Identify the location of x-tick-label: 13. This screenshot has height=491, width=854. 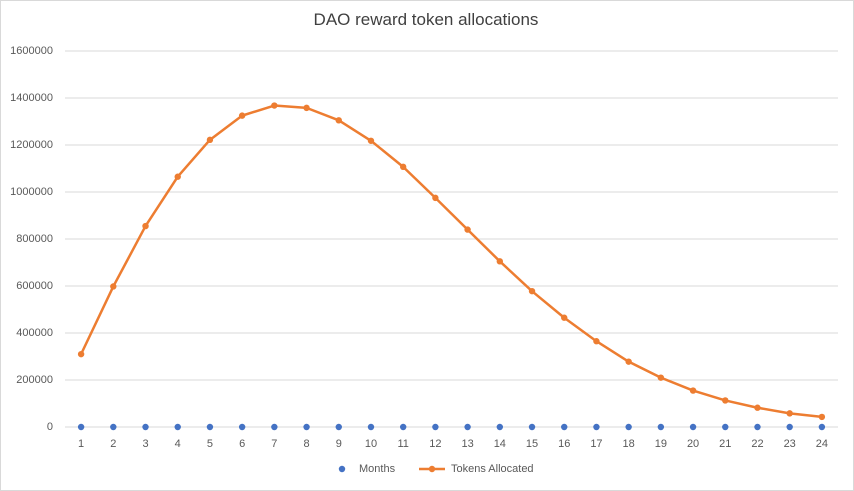
(467, 444).